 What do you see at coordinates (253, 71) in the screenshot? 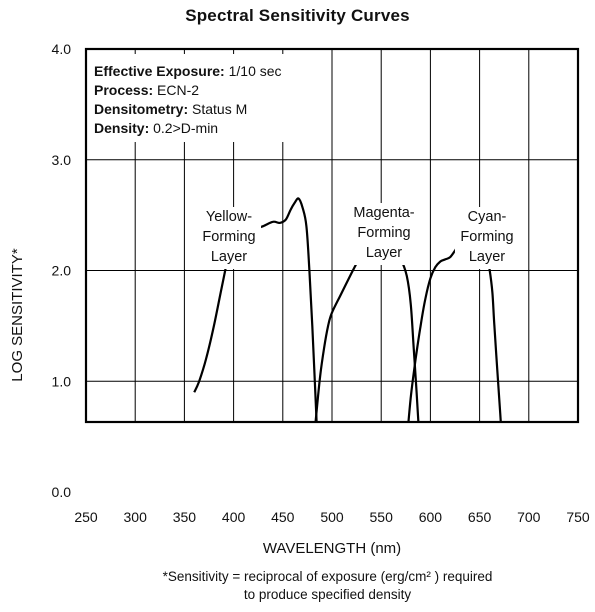
I see `info-value: 1/10 sec` at bounding box center [253, 71].